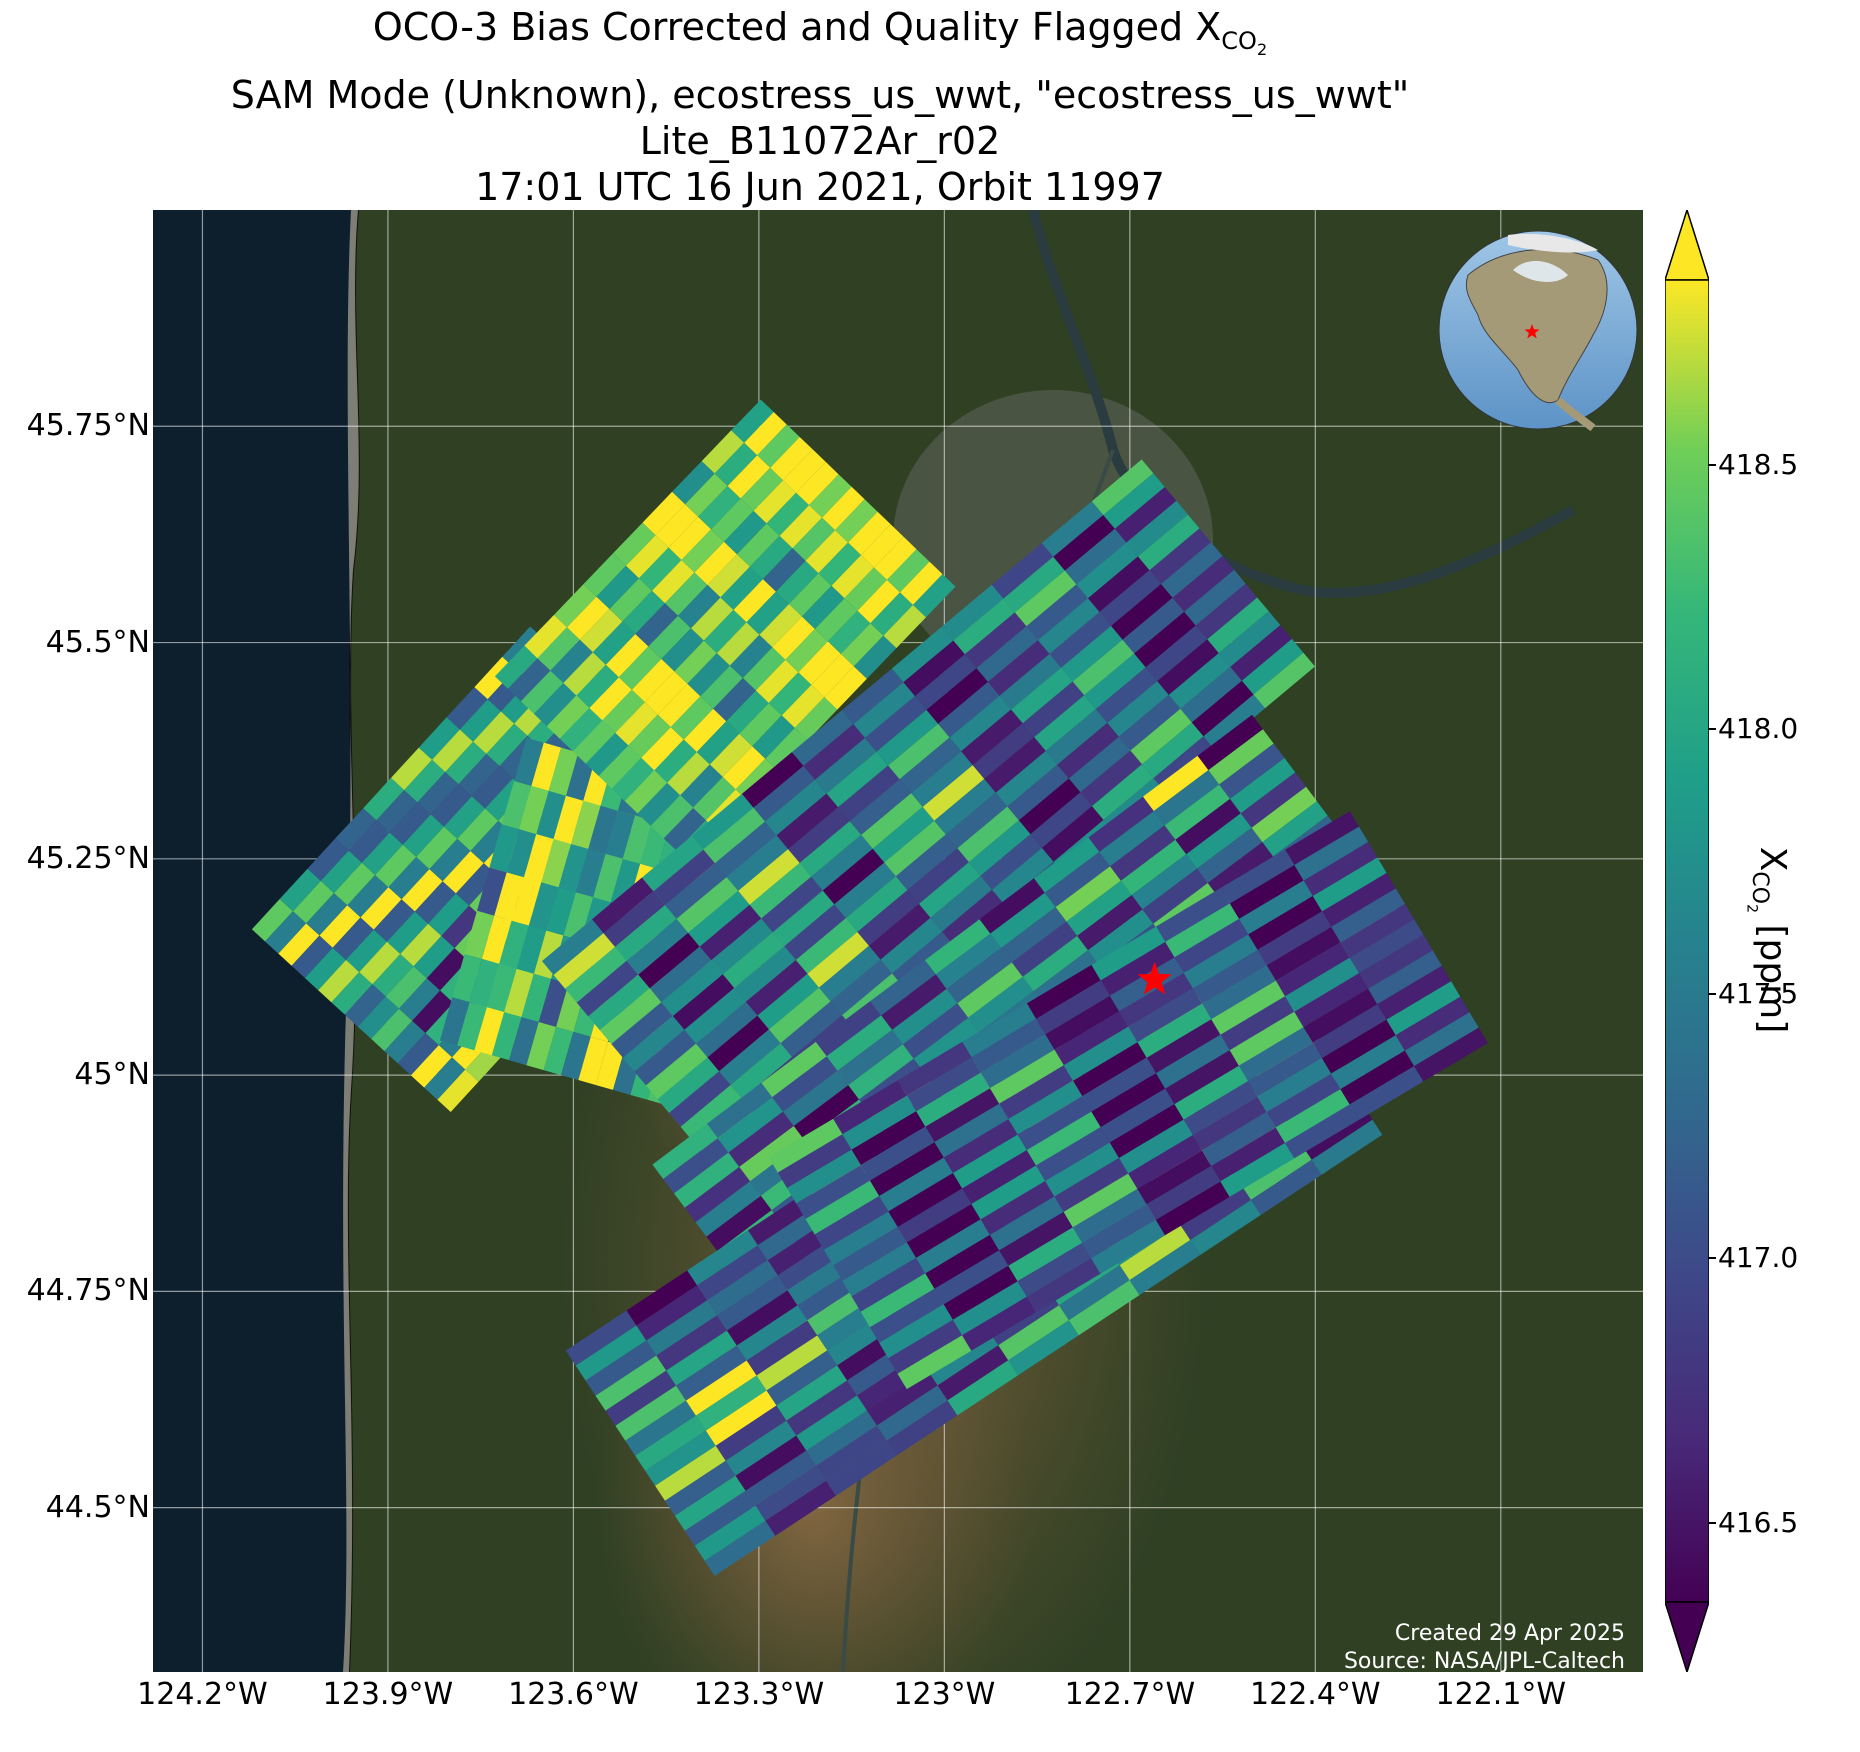 The image size is (1860, 1752). Describe the element at coordinates (1687, 941) in the screenshot. I see `colorbar` at that location.